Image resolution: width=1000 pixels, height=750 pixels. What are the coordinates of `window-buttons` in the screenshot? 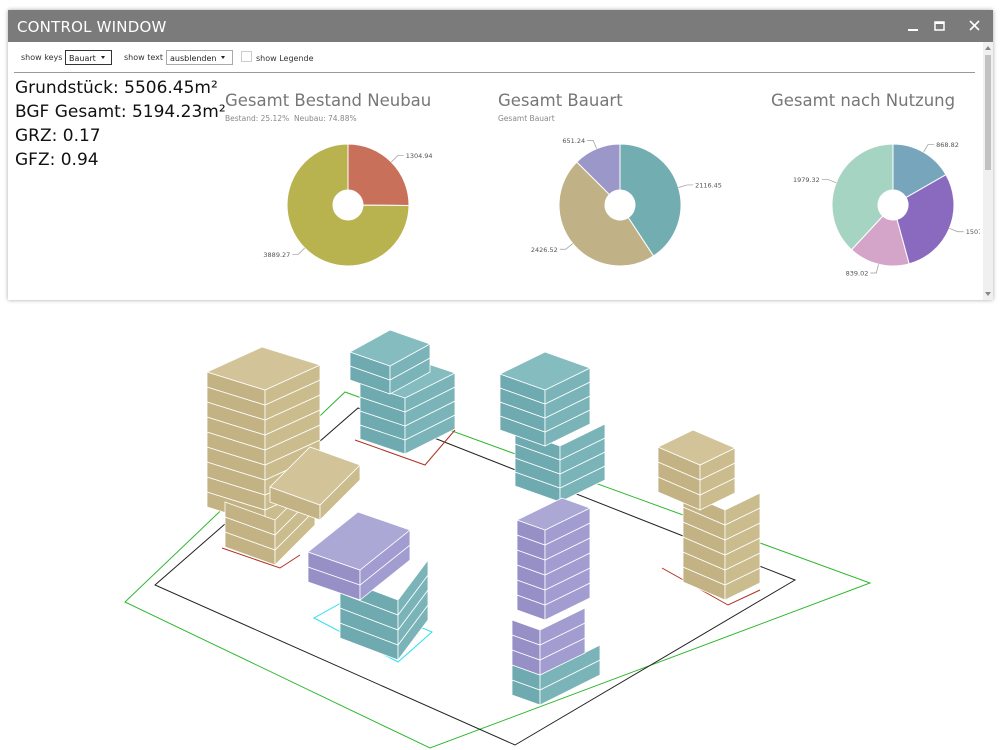 It's located at (944, 25).